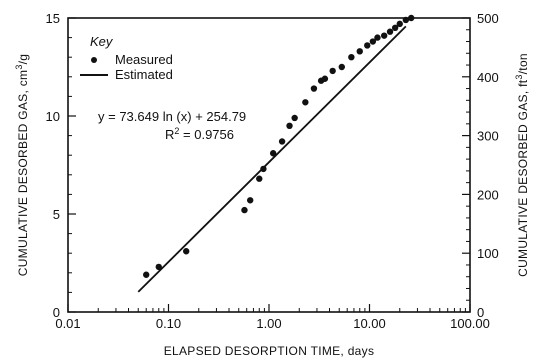 The width and height of the screenshot is (541, 360). What do you see at coordinates (144, 59) in the screenshot?
I see `legend-measured-label: Measured` at bounding box center [144, 59].